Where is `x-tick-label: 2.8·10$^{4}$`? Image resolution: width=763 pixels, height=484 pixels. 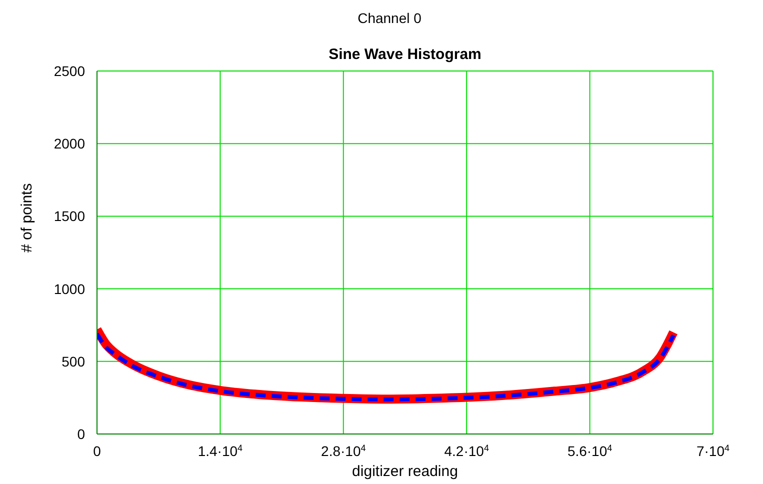
x-tick-label: 2.8·10$^{4}$ is located at coordinates (343, 451).